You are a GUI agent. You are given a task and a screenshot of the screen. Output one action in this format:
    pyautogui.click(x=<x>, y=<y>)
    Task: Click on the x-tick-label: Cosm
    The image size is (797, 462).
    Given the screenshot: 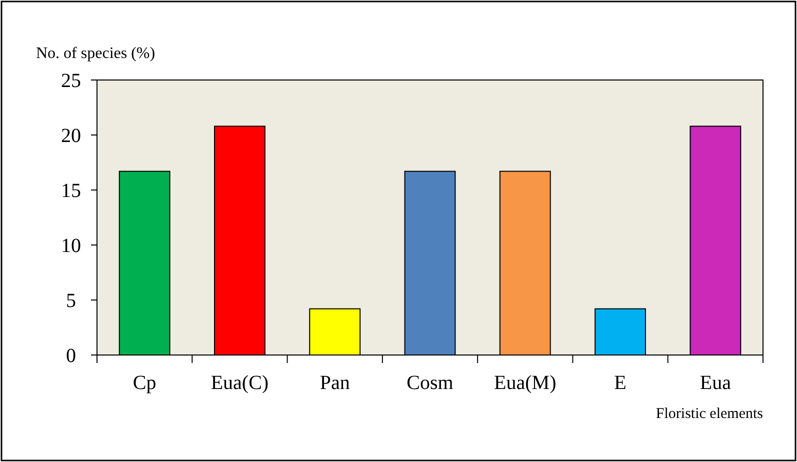 What is the action you would take?
    pyautogui.click(x=430, y=383)
    